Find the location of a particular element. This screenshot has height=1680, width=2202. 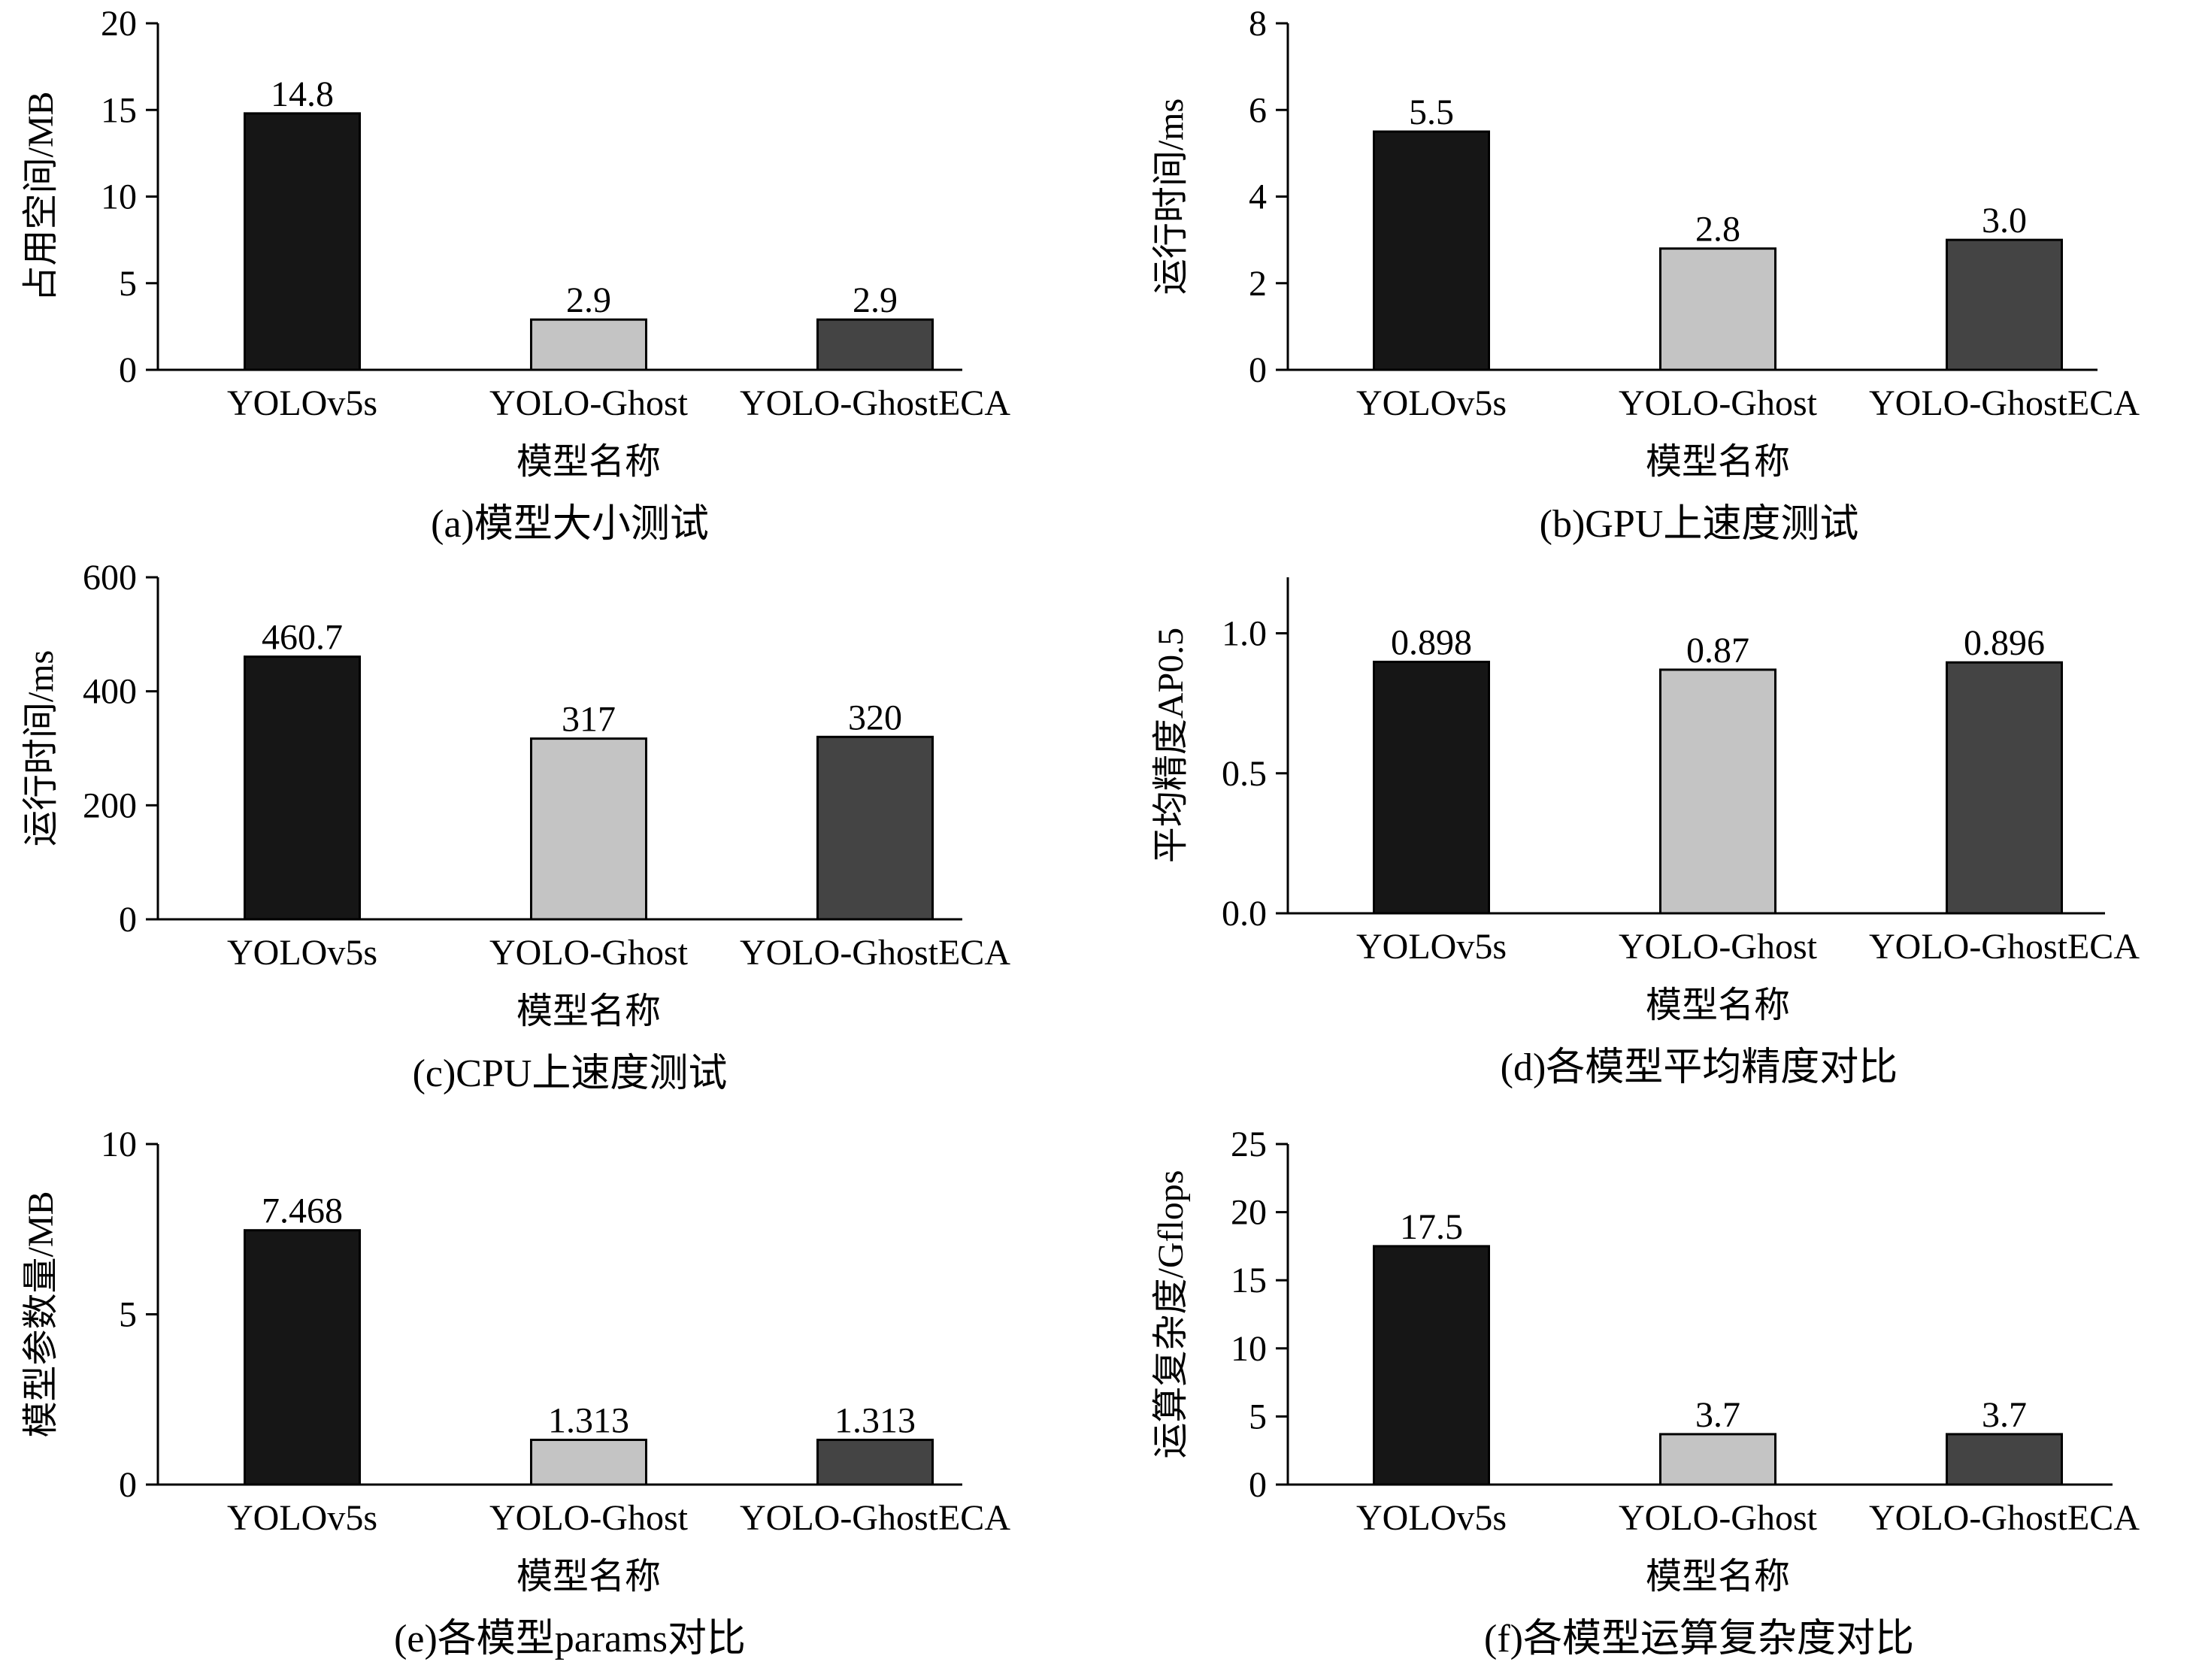

y-axis-label: 占用空间/MB is located at coordinates (41, 196).